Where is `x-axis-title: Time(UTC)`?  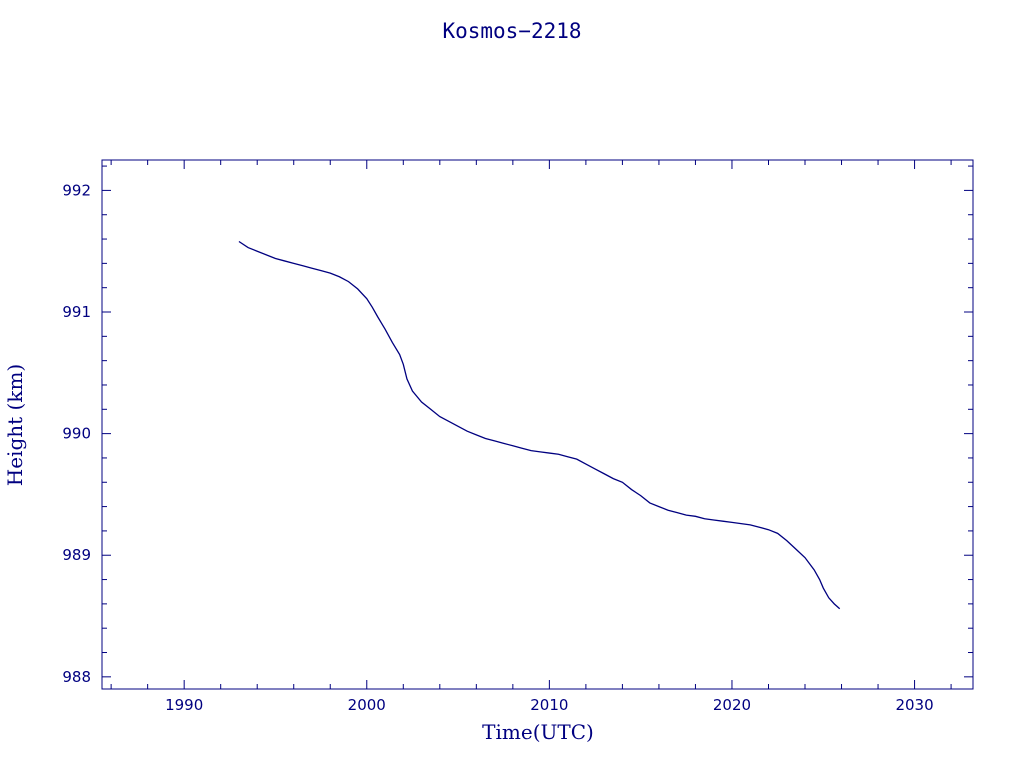 x-axis-title: Time(UTC) is located at coordinates (538, 732).